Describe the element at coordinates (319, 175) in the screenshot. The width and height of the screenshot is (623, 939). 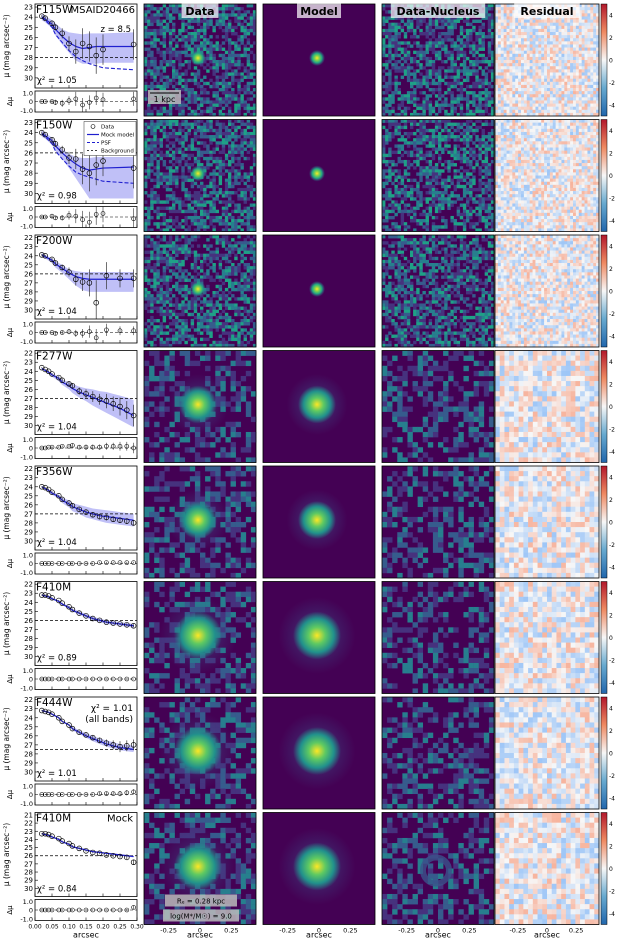
I see `image-frame` at that location.